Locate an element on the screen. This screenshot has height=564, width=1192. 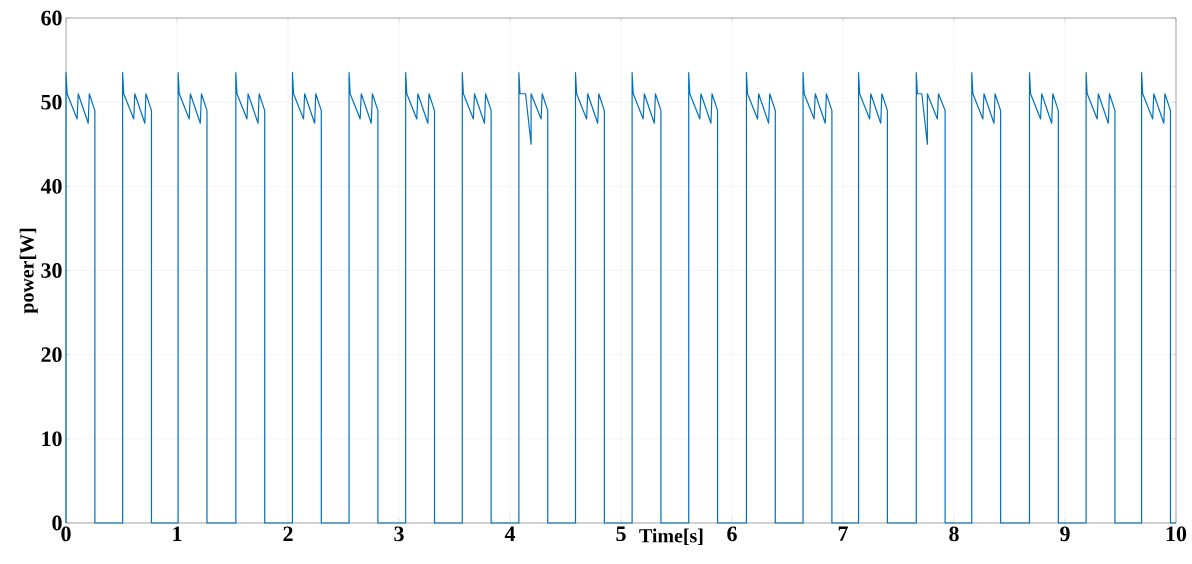
x-tick-label: 6 is located at coordinates (732, 534).